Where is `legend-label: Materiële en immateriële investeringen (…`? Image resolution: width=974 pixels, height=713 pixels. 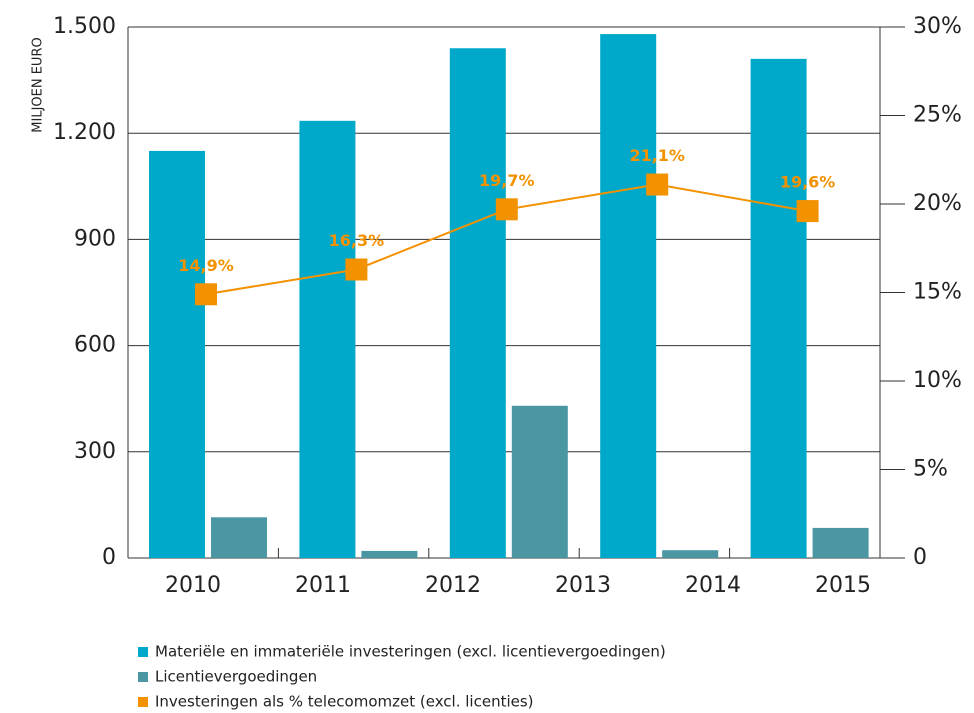
legend-label: Materiële en immateriële investeringen (… is located at coordinates (410, 652).